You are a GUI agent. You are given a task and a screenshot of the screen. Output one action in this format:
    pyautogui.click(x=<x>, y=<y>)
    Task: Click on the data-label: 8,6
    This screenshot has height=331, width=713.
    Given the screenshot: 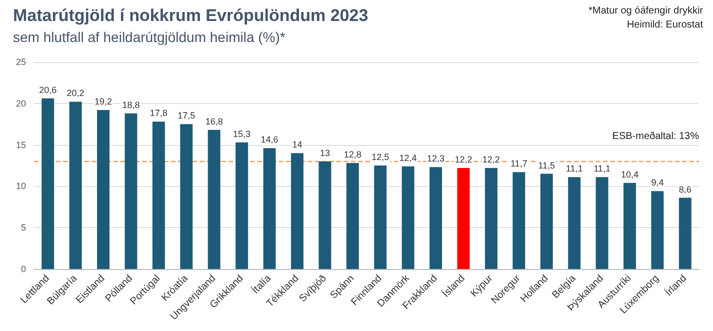 What is the action you would take?
    pyautogui.click(x=685, y=189)
    